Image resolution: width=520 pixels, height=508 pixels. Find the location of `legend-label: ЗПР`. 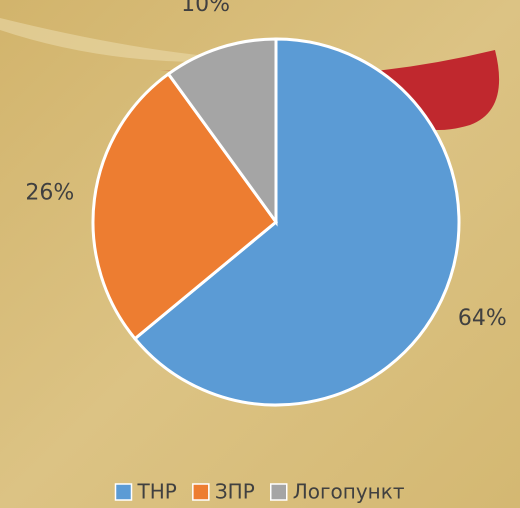

legend-label: ЗПР is located at coordinates (235, 492).